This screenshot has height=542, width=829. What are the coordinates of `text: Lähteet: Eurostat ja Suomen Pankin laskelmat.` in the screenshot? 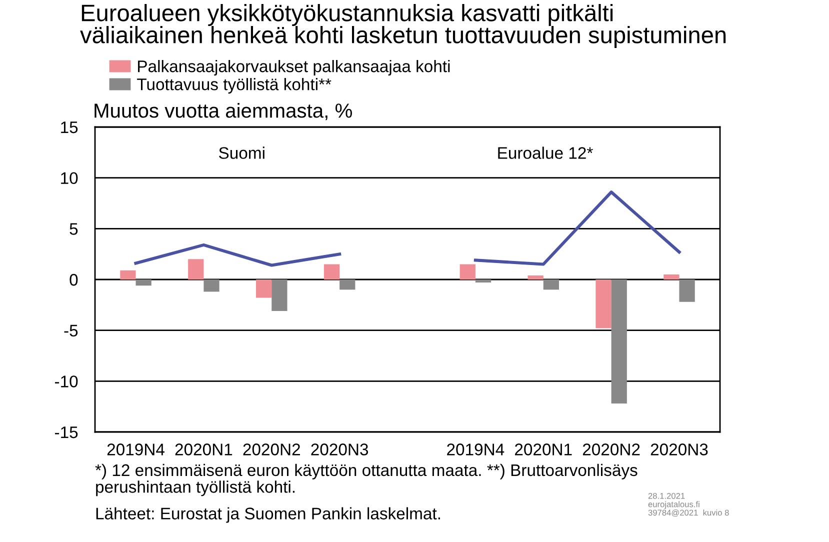 It's located at (268, 515).